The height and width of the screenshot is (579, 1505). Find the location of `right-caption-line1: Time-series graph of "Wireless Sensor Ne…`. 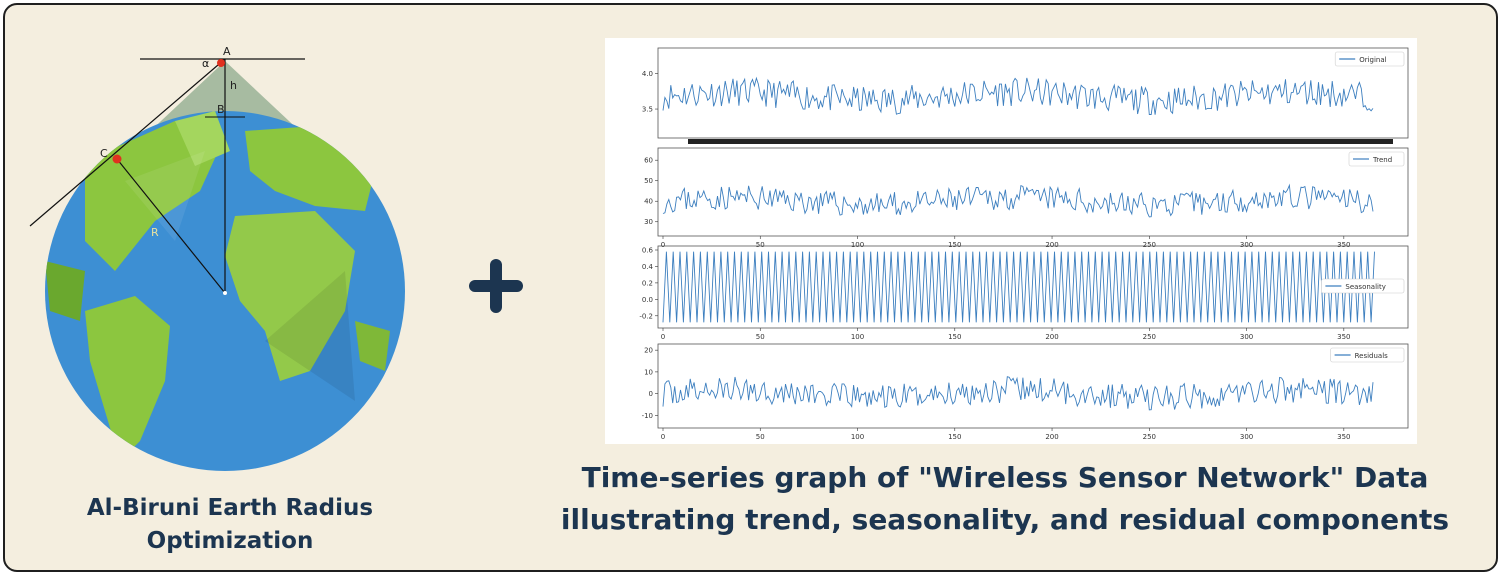

right-caption-line1: Time-series graph of "Wireless Sensor Ne… is located at coordinates (1005, 477).